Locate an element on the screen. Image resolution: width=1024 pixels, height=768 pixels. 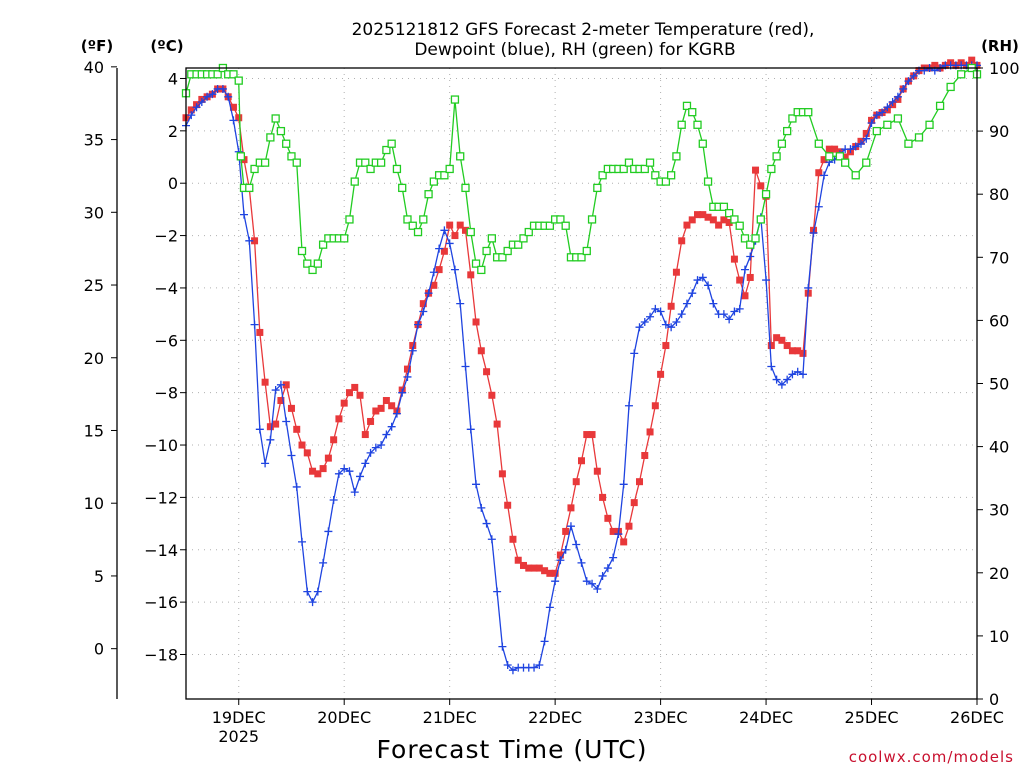
x-tick-label: 26DEC is located at coordinates (977, 717).